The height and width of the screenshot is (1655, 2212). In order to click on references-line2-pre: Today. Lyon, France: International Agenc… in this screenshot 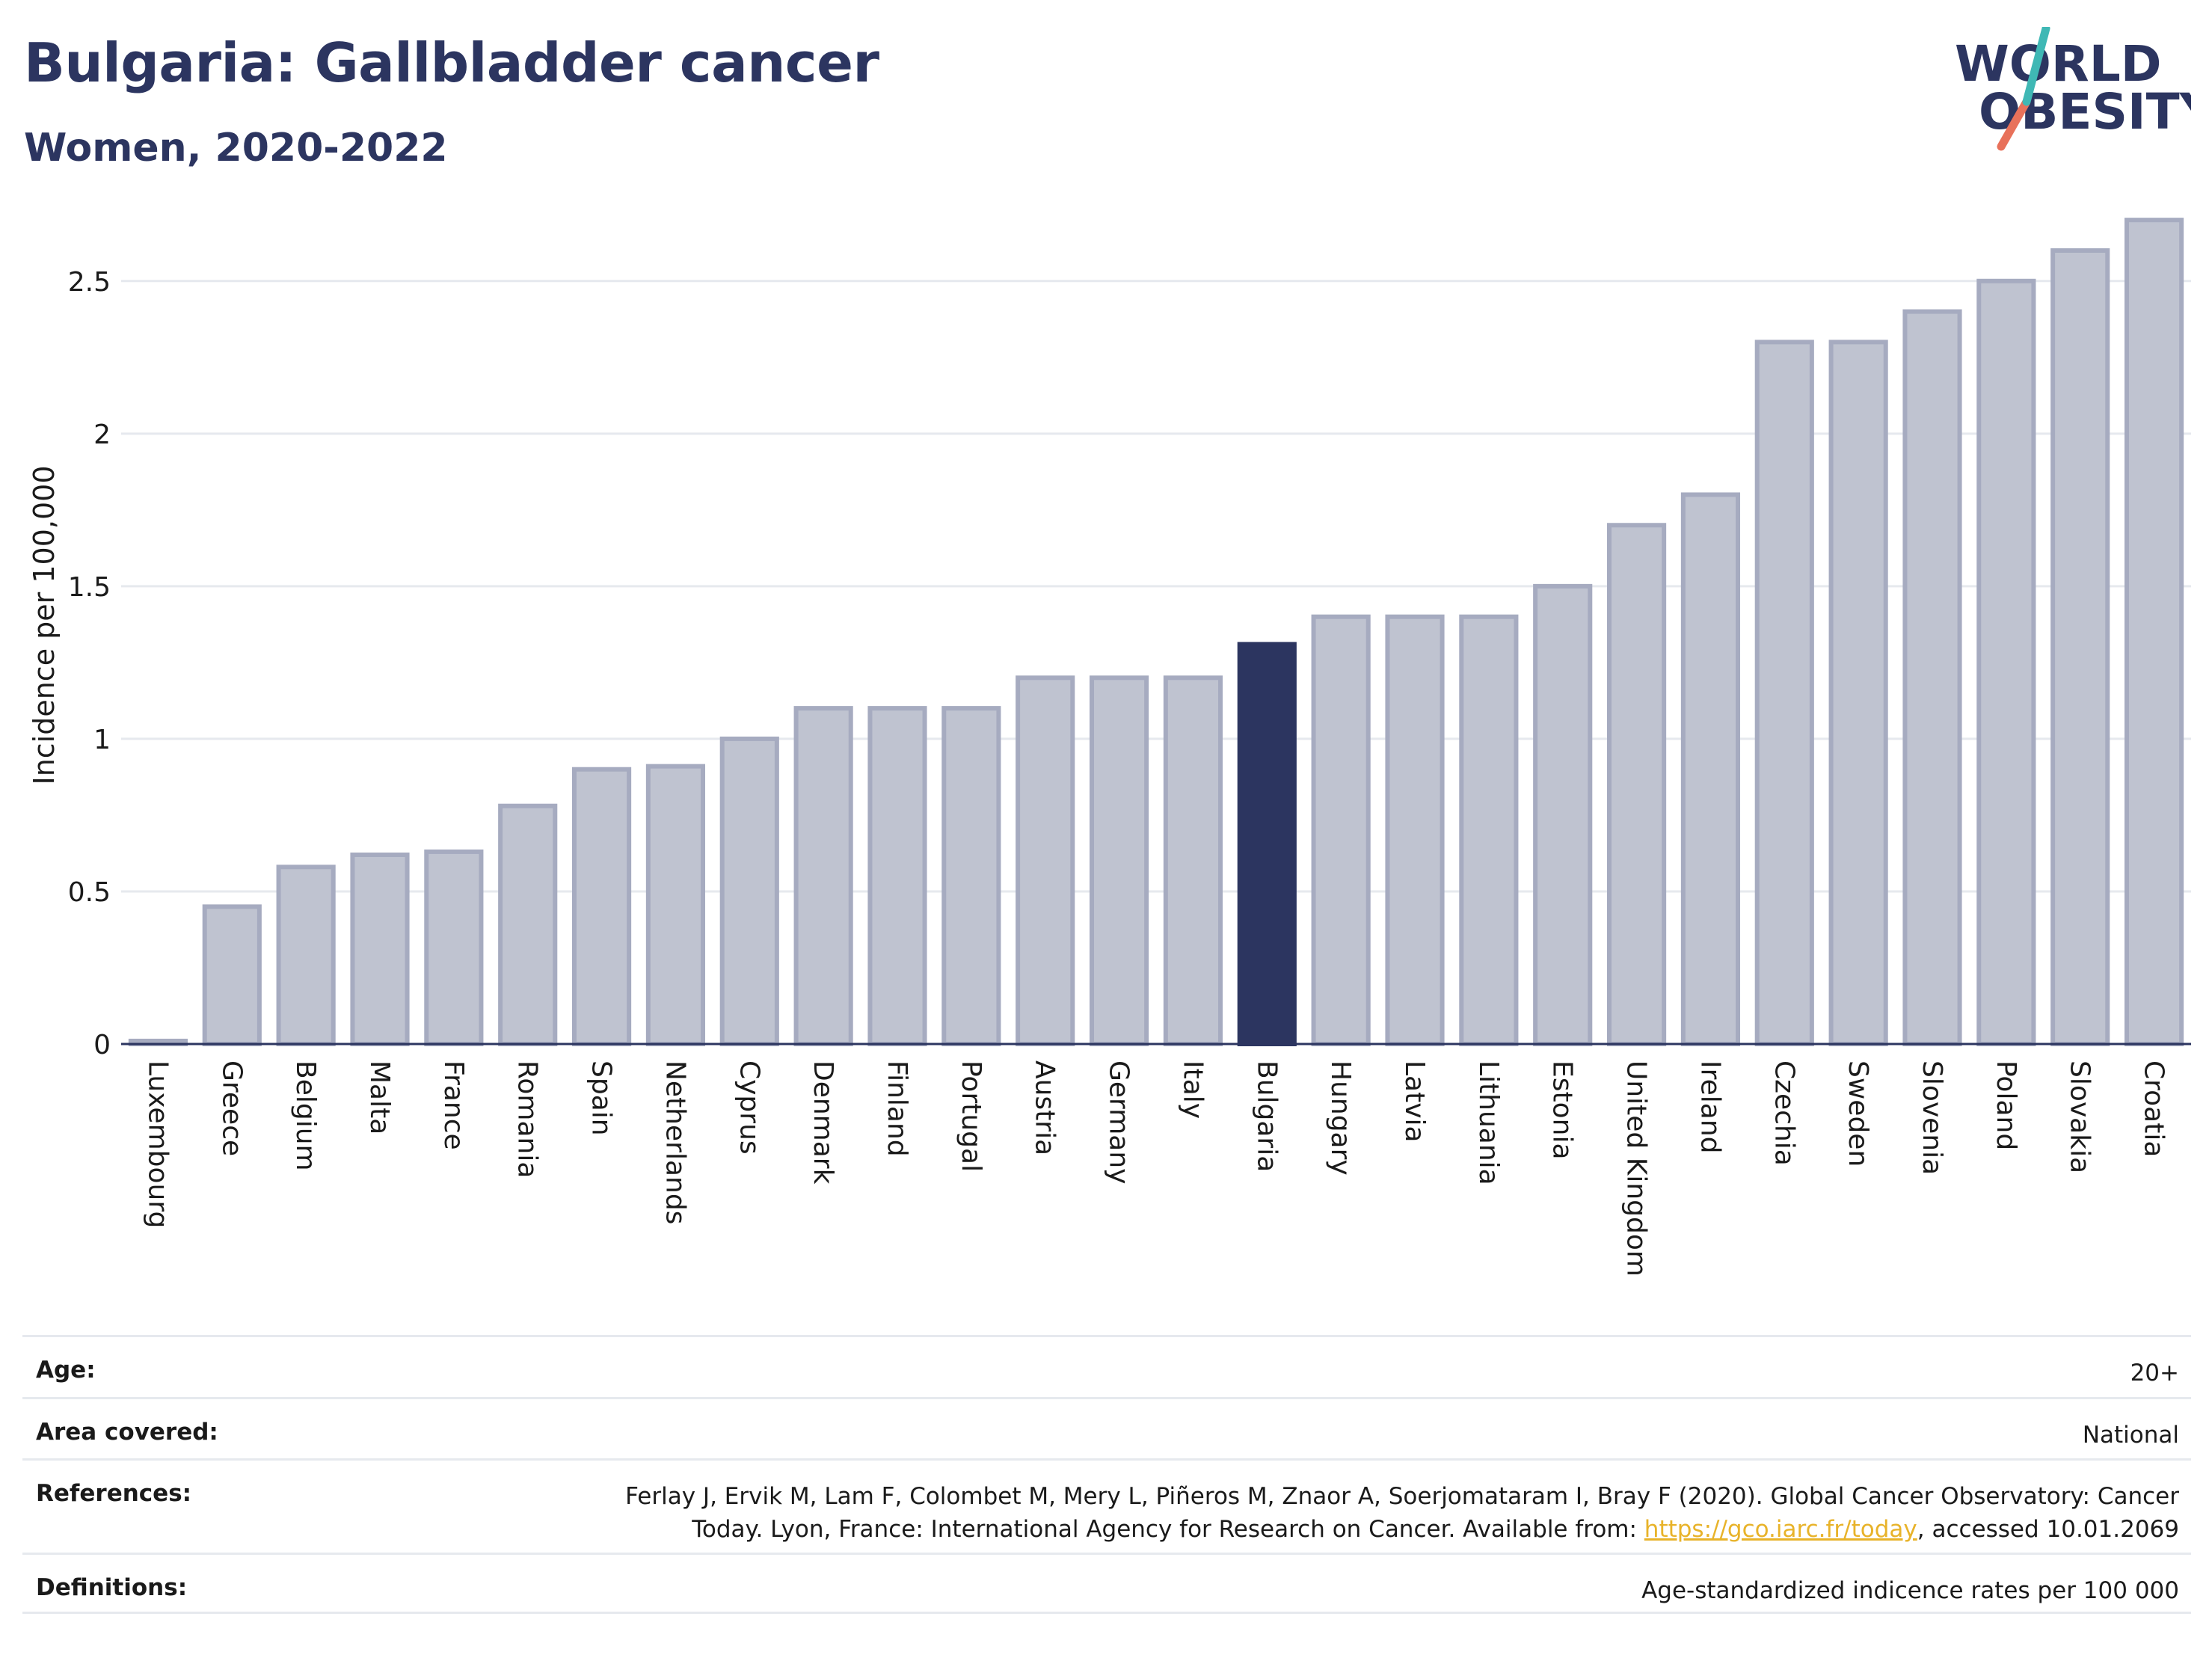, I will do `click(1168, 1530)`.